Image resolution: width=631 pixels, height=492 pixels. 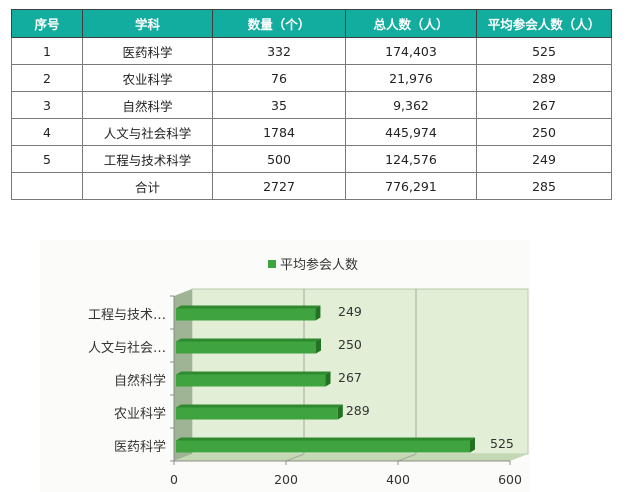 What do you see at coordinates (279, 78) in the screenshot?
I see `cell-count: 76` at bounding box center [279, 78].